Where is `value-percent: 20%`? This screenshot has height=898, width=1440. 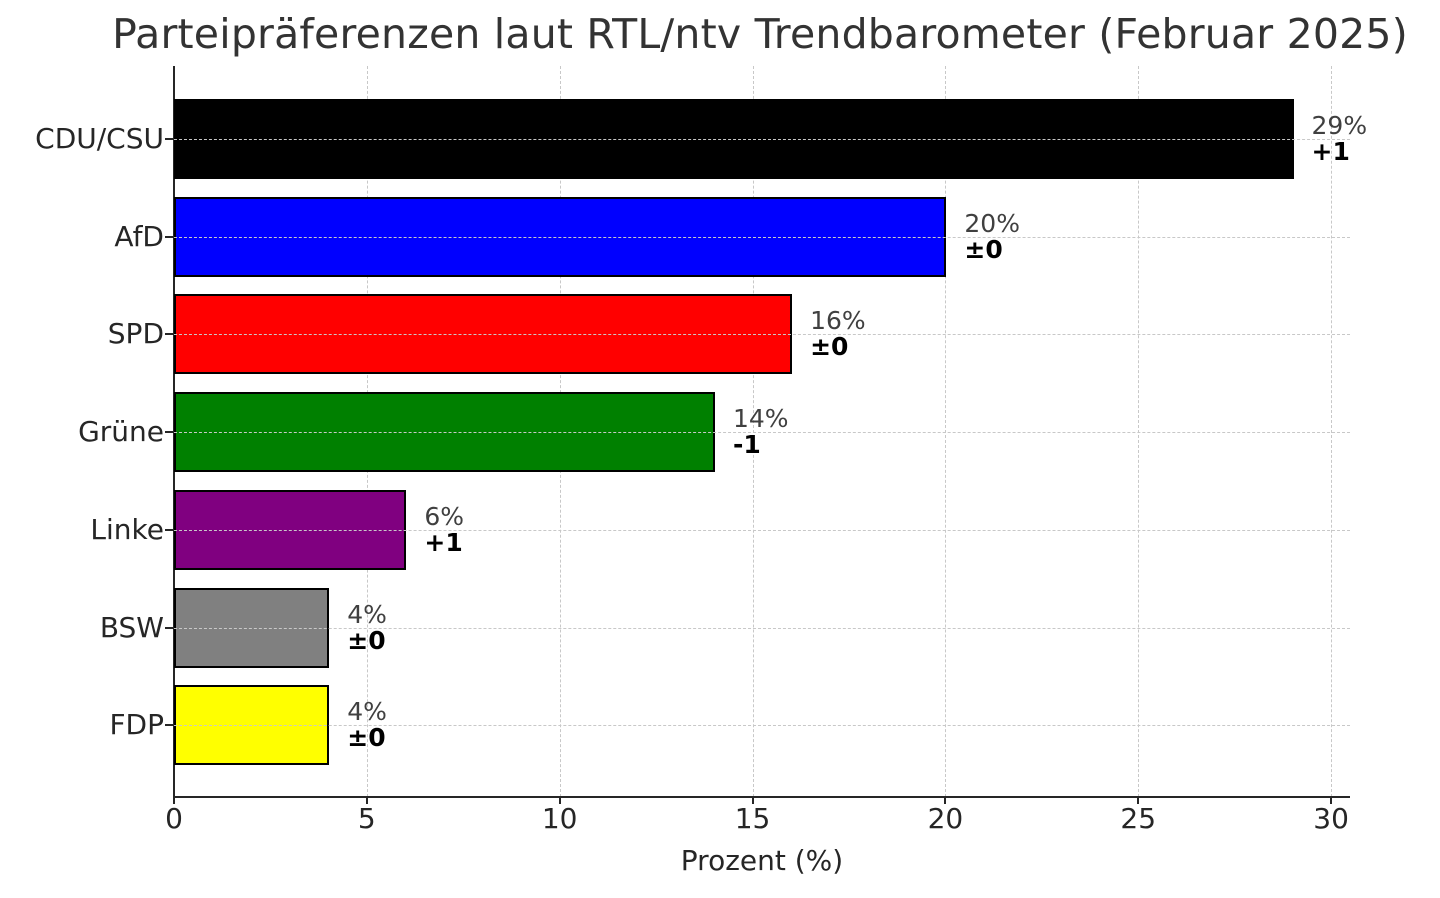
value-percent: 20% is located at coordinates (992, 223).